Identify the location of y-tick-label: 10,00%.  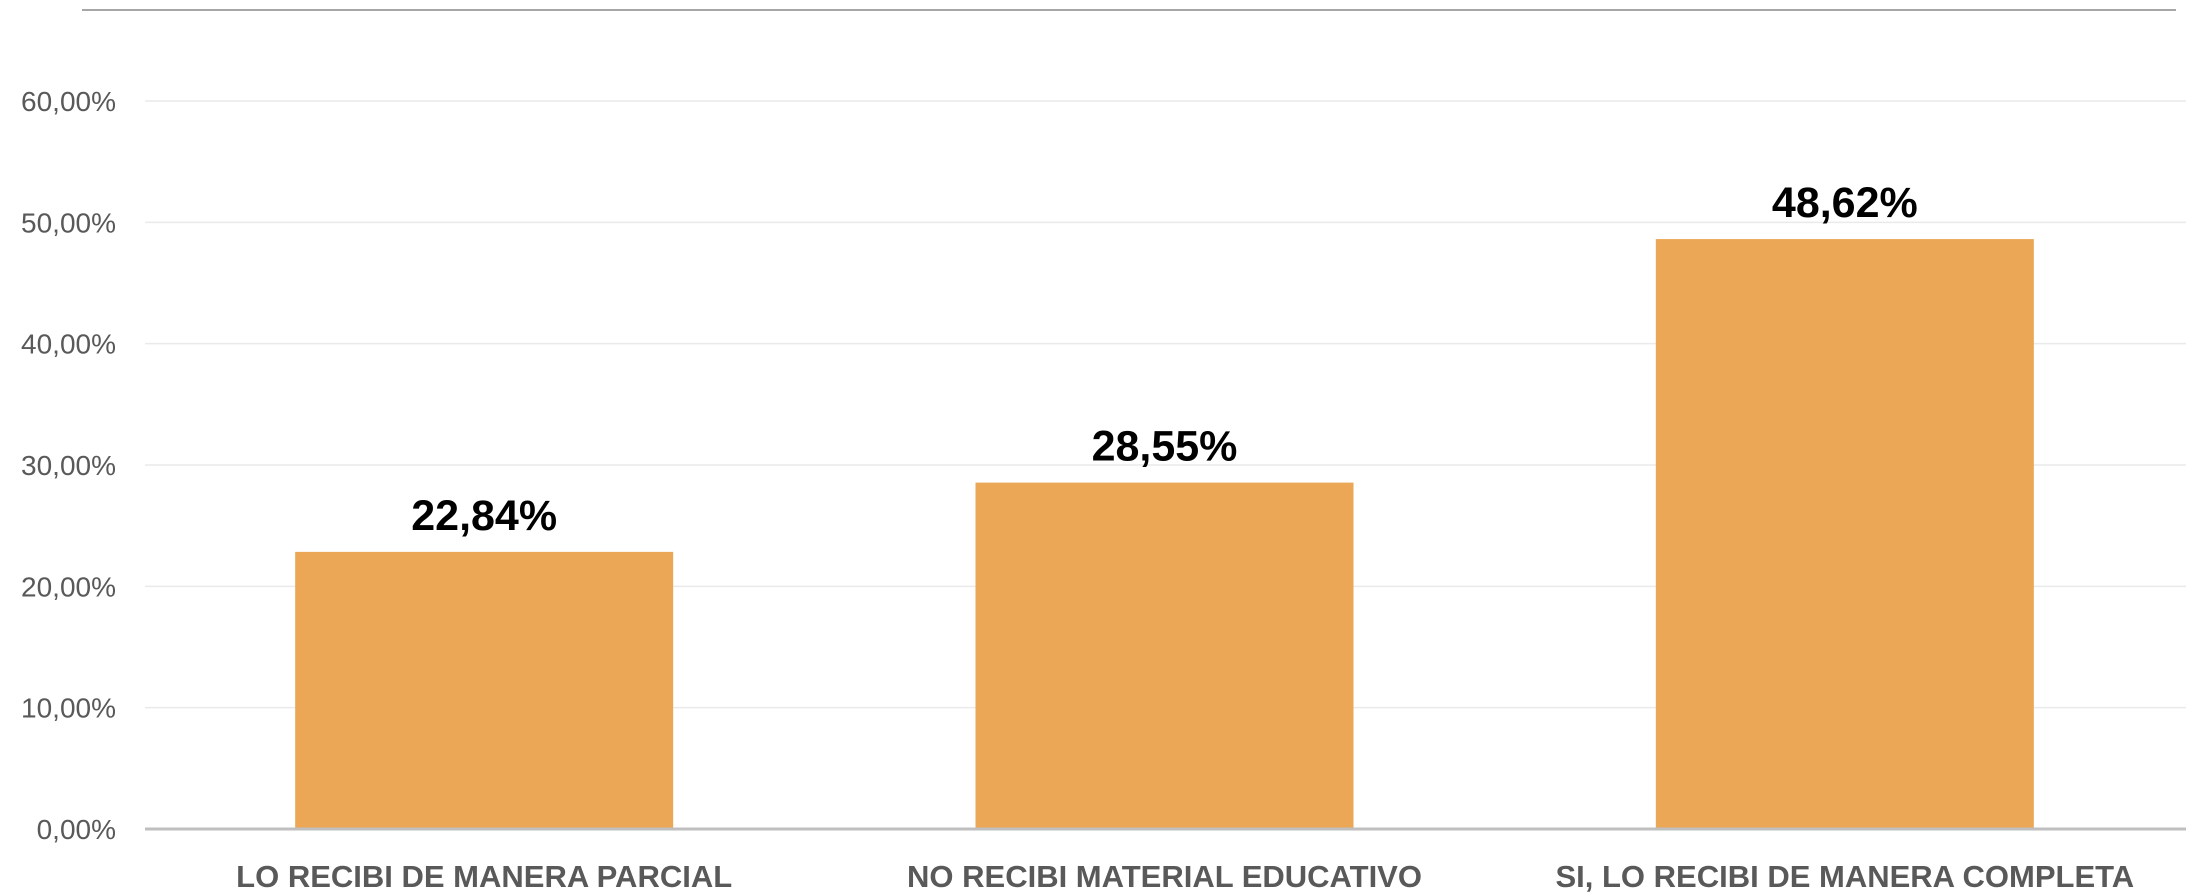
(68, 708).